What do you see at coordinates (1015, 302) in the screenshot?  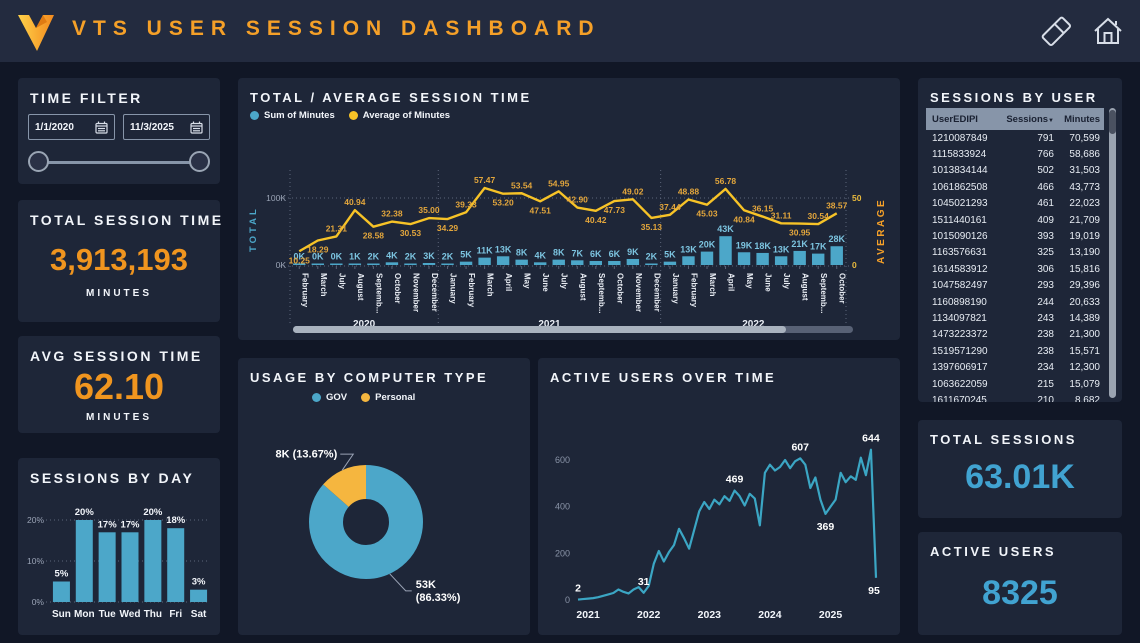 I see `table-row: 1160898190 244 20,633` at bounding box center [1015, 302].